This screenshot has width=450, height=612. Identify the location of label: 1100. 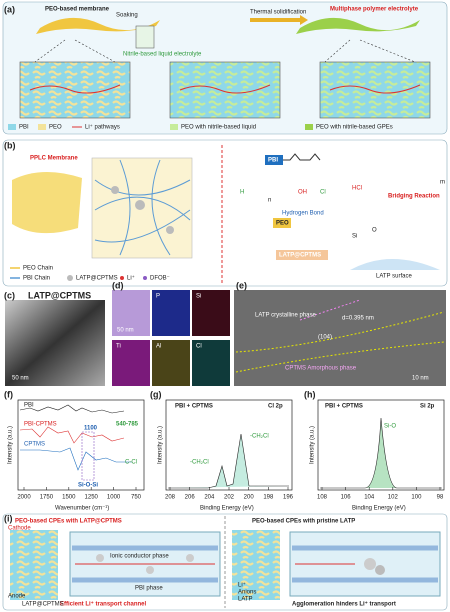
(91, 429).